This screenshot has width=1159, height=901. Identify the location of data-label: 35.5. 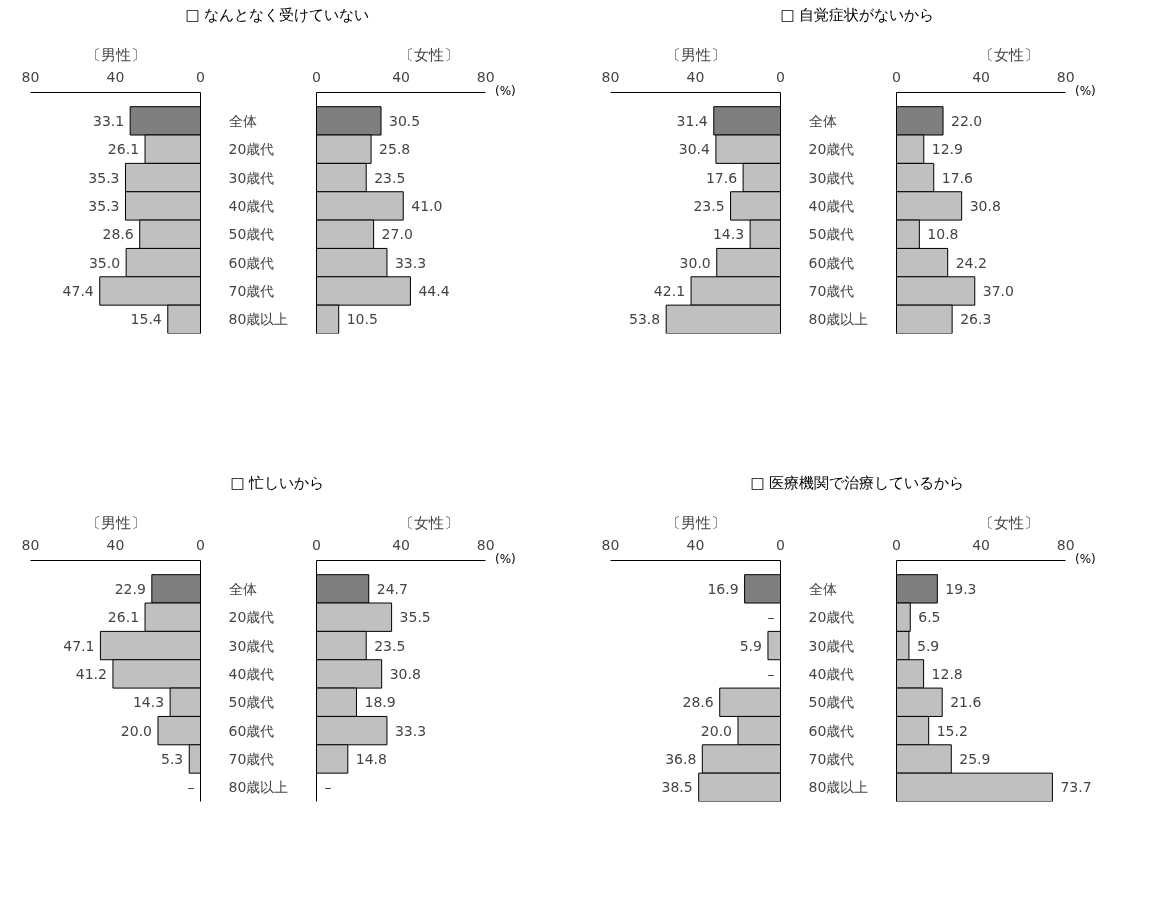
(415, 617).